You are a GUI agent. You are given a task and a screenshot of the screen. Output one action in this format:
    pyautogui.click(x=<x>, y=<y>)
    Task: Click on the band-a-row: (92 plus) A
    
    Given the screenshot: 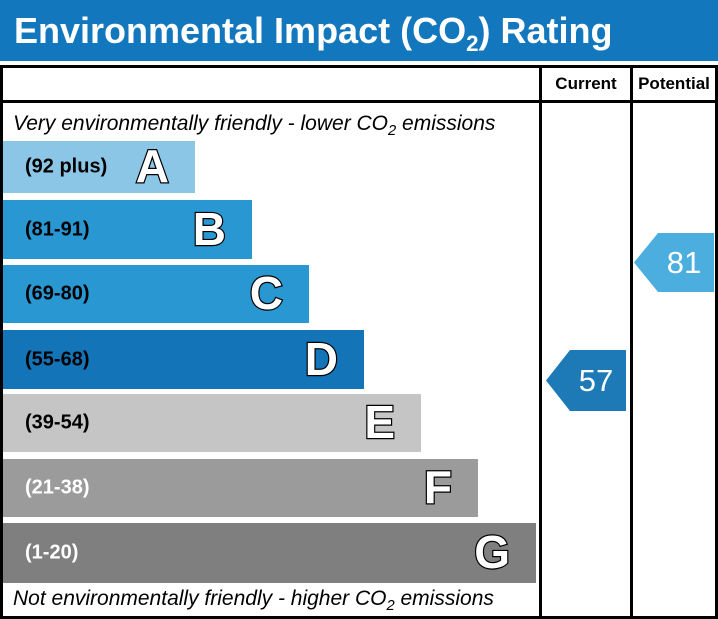 What is the action you would take?
    pyautogui.click(x=99, y=167)
    